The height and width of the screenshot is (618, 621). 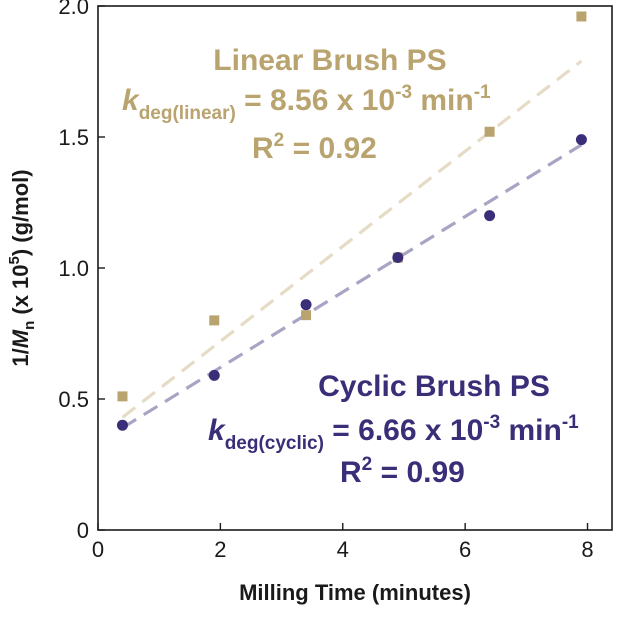 What do you see at coordinates (187, 113) in the screenshot?
I see `annotation-linear-k-sub: deg(linear)` at bounding box center [187, 113].